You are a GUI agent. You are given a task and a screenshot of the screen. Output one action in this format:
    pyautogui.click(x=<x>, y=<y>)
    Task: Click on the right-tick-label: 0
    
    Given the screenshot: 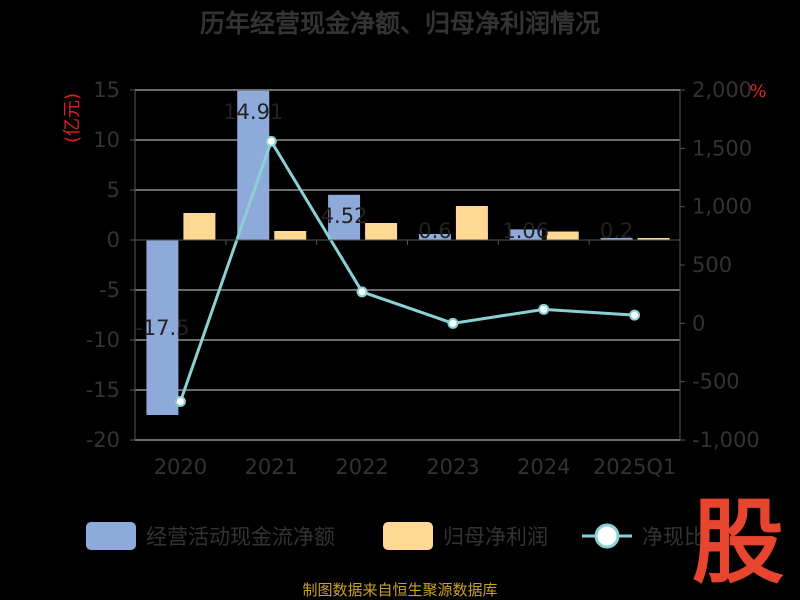 What is the action you would take?
    pyautogui.click(x=698, y=323)
    